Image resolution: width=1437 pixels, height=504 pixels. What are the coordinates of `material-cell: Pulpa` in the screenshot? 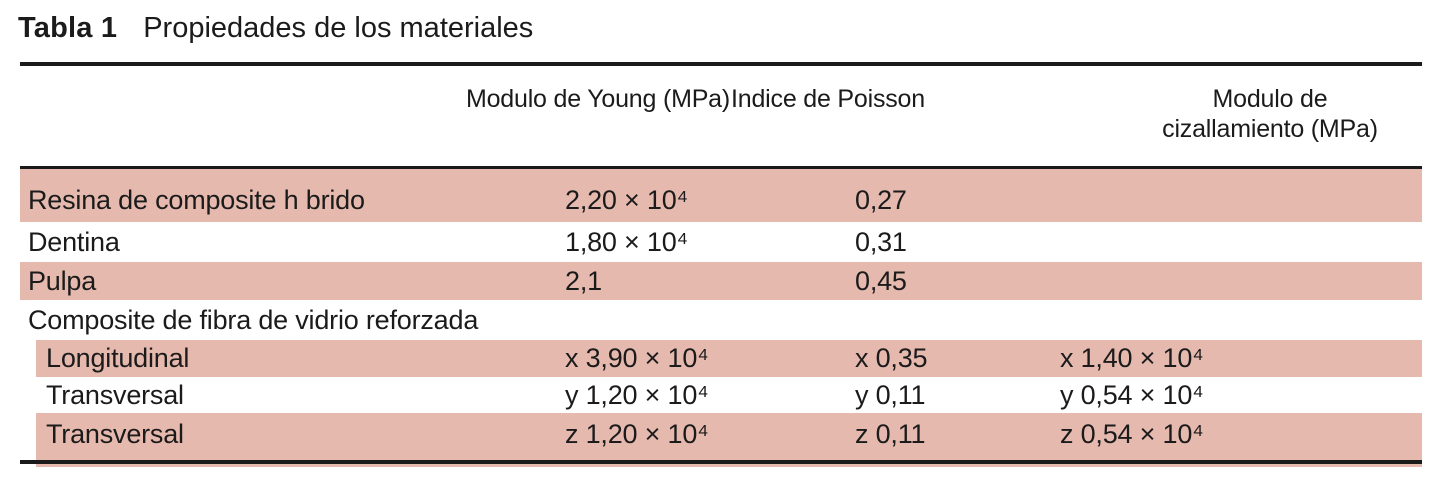 It's located at (62, 280).